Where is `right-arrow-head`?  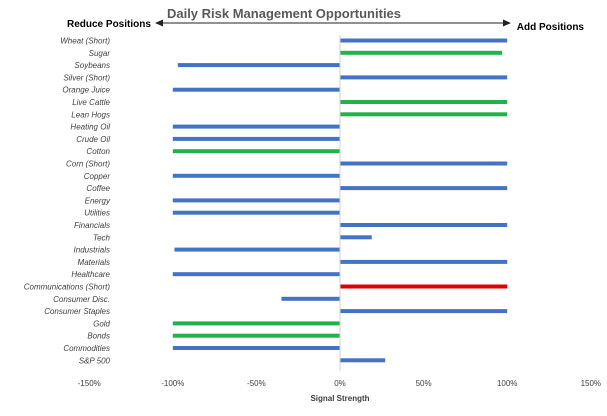 right-arrow-head is located at coordinates (507, 23).